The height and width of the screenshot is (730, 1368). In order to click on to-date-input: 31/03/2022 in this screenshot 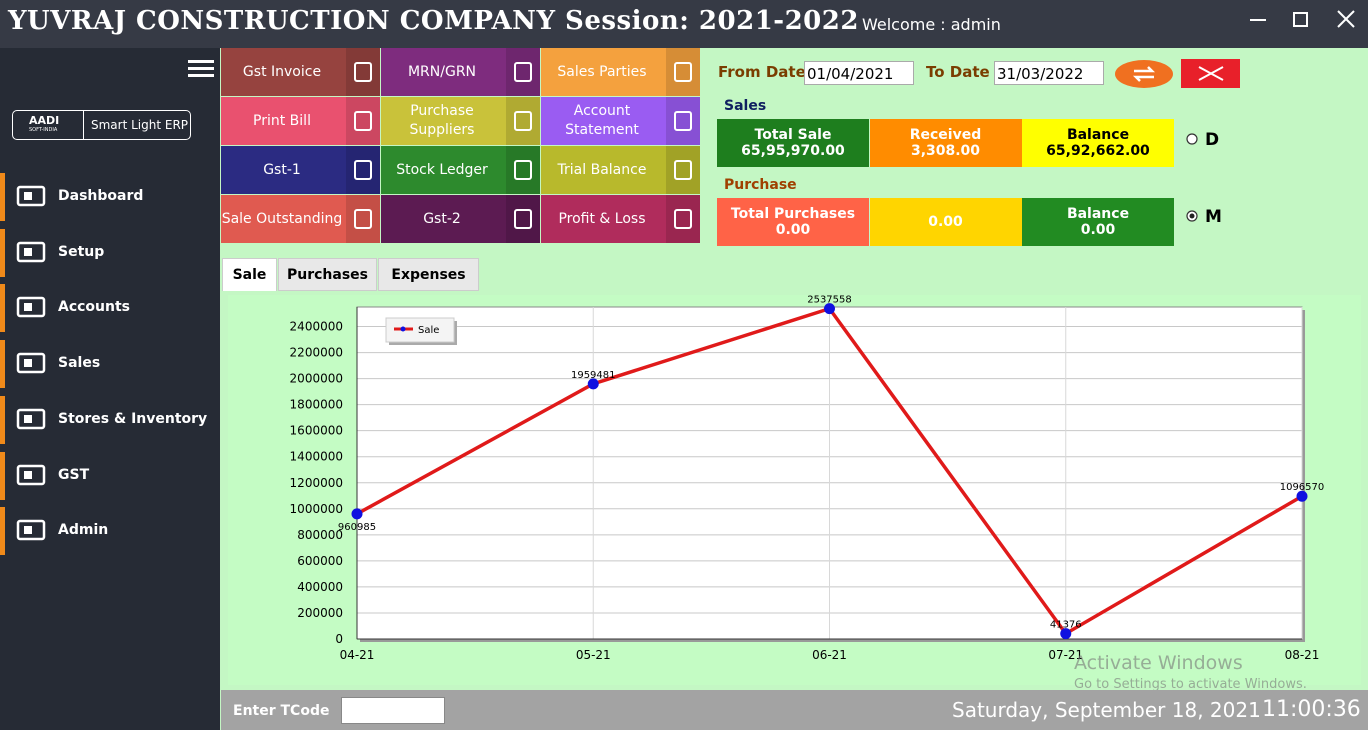, I will do `click(1049, 73)`.